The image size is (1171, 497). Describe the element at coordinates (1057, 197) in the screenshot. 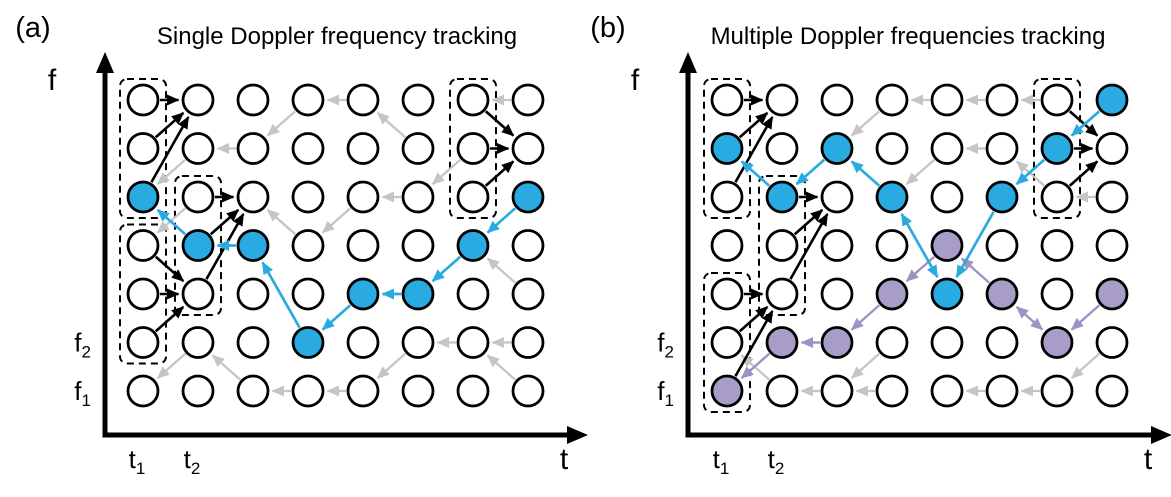

I see `node-r3c7` at that location.